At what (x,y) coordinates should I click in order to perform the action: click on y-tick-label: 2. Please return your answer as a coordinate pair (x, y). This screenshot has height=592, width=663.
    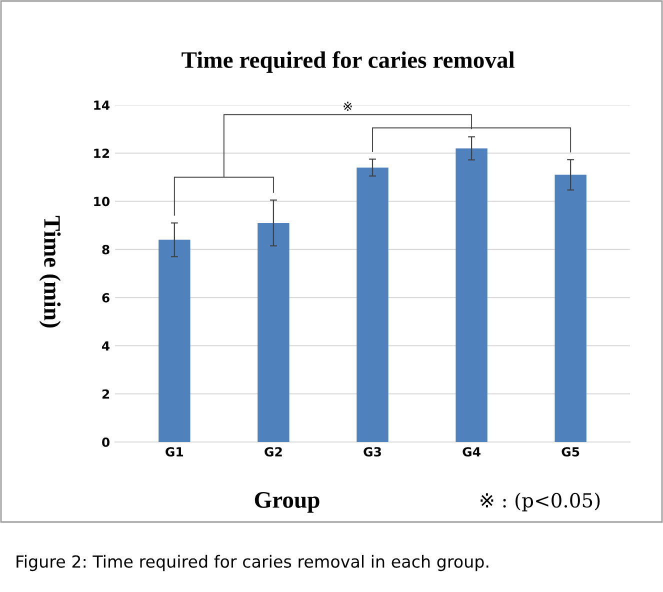
    Looking at the image, I should click on (106, 394).